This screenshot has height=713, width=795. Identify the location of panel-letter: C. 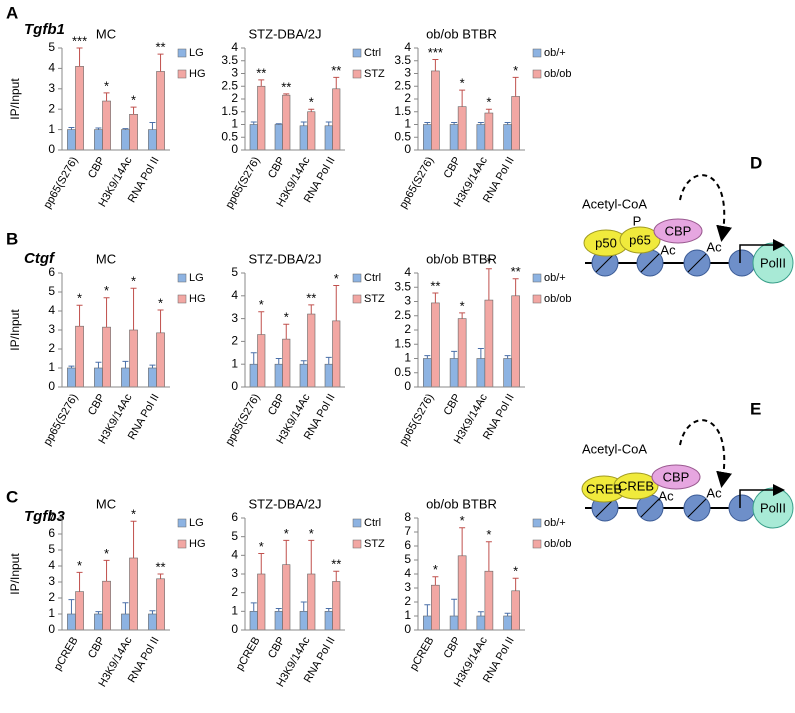
(12, 496).